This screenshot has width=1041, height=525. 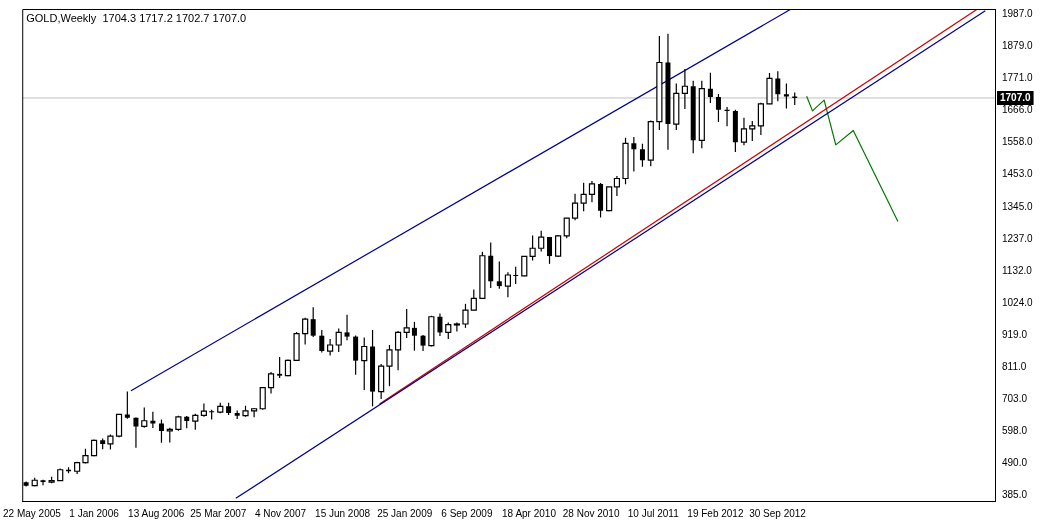 I want to click on ref-line-label: 1707.0, so click(x=1016, y=97).